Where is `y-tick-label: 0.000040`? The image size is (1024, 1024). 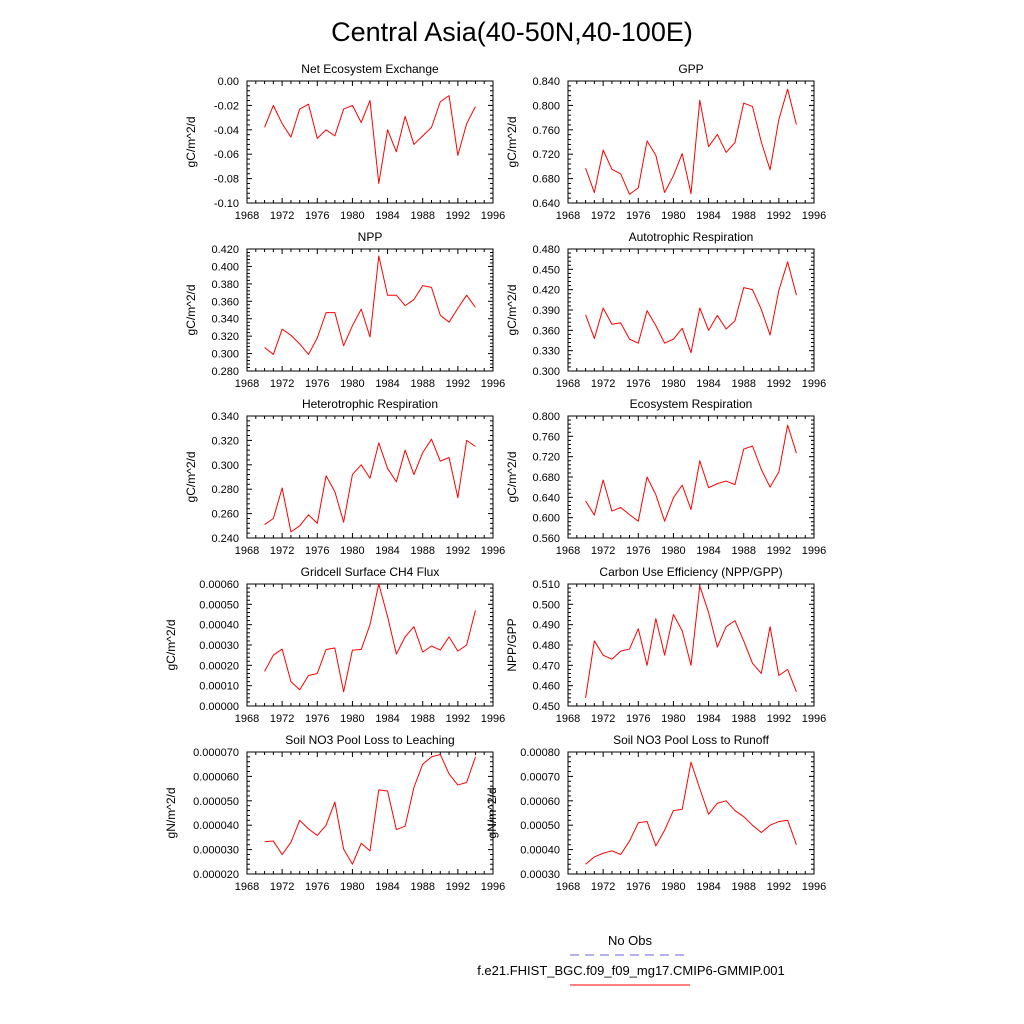 y-tick-label: 0.000040 is located at coordinates (216, 826).